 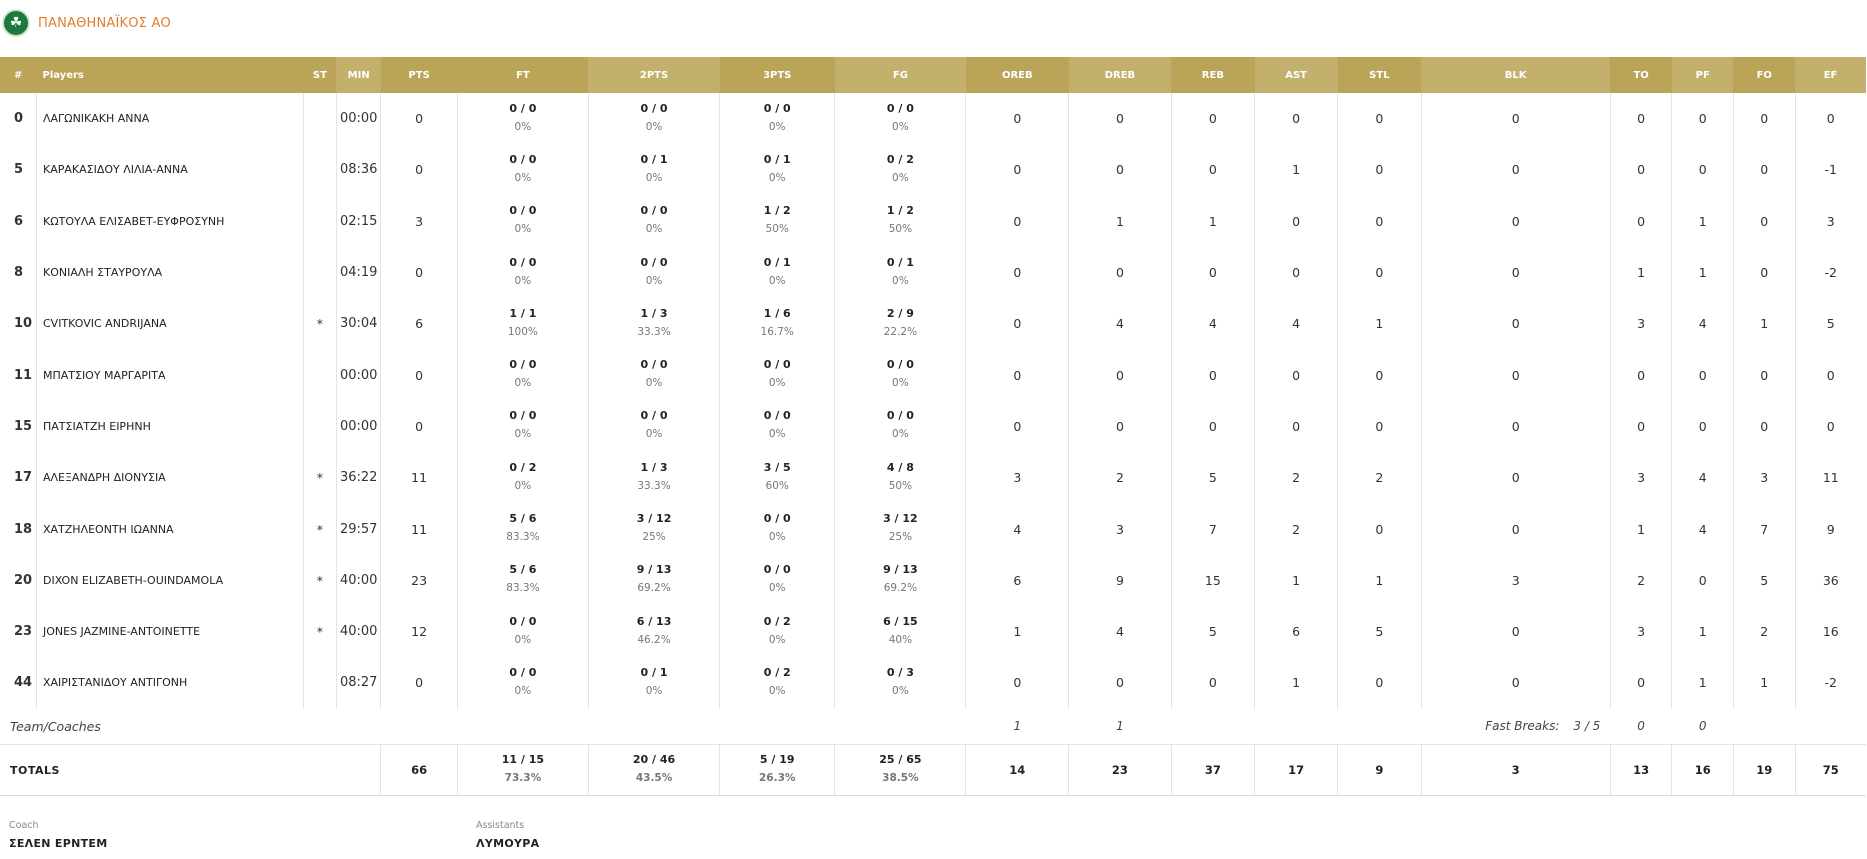 What do you see at coordinates (900, 416) in the screenshot?
I see `fg-made: 0 / 0` at bounding box center [900, 416].